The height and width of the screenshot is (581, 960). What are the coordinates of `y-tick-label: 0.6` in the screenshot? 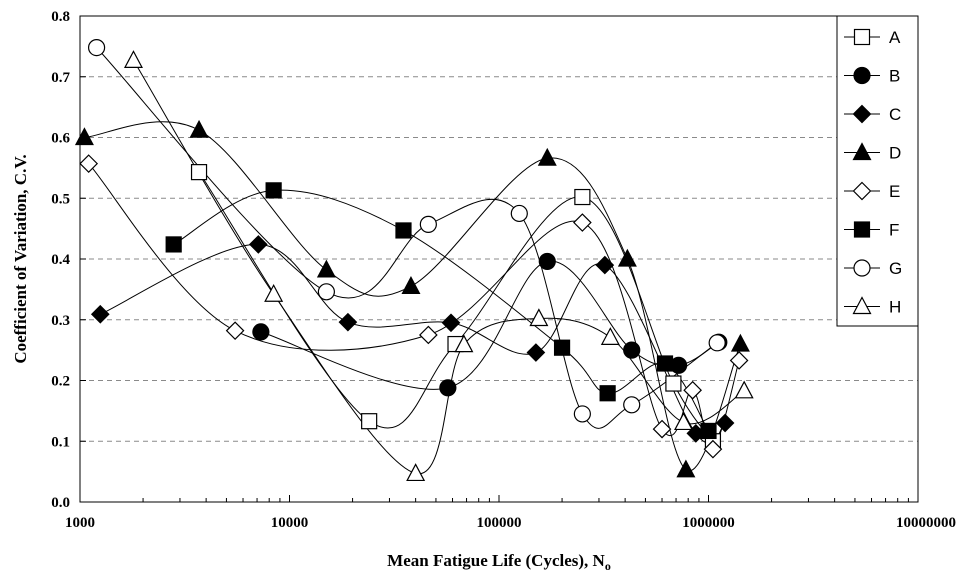 It's located at (60, 139).